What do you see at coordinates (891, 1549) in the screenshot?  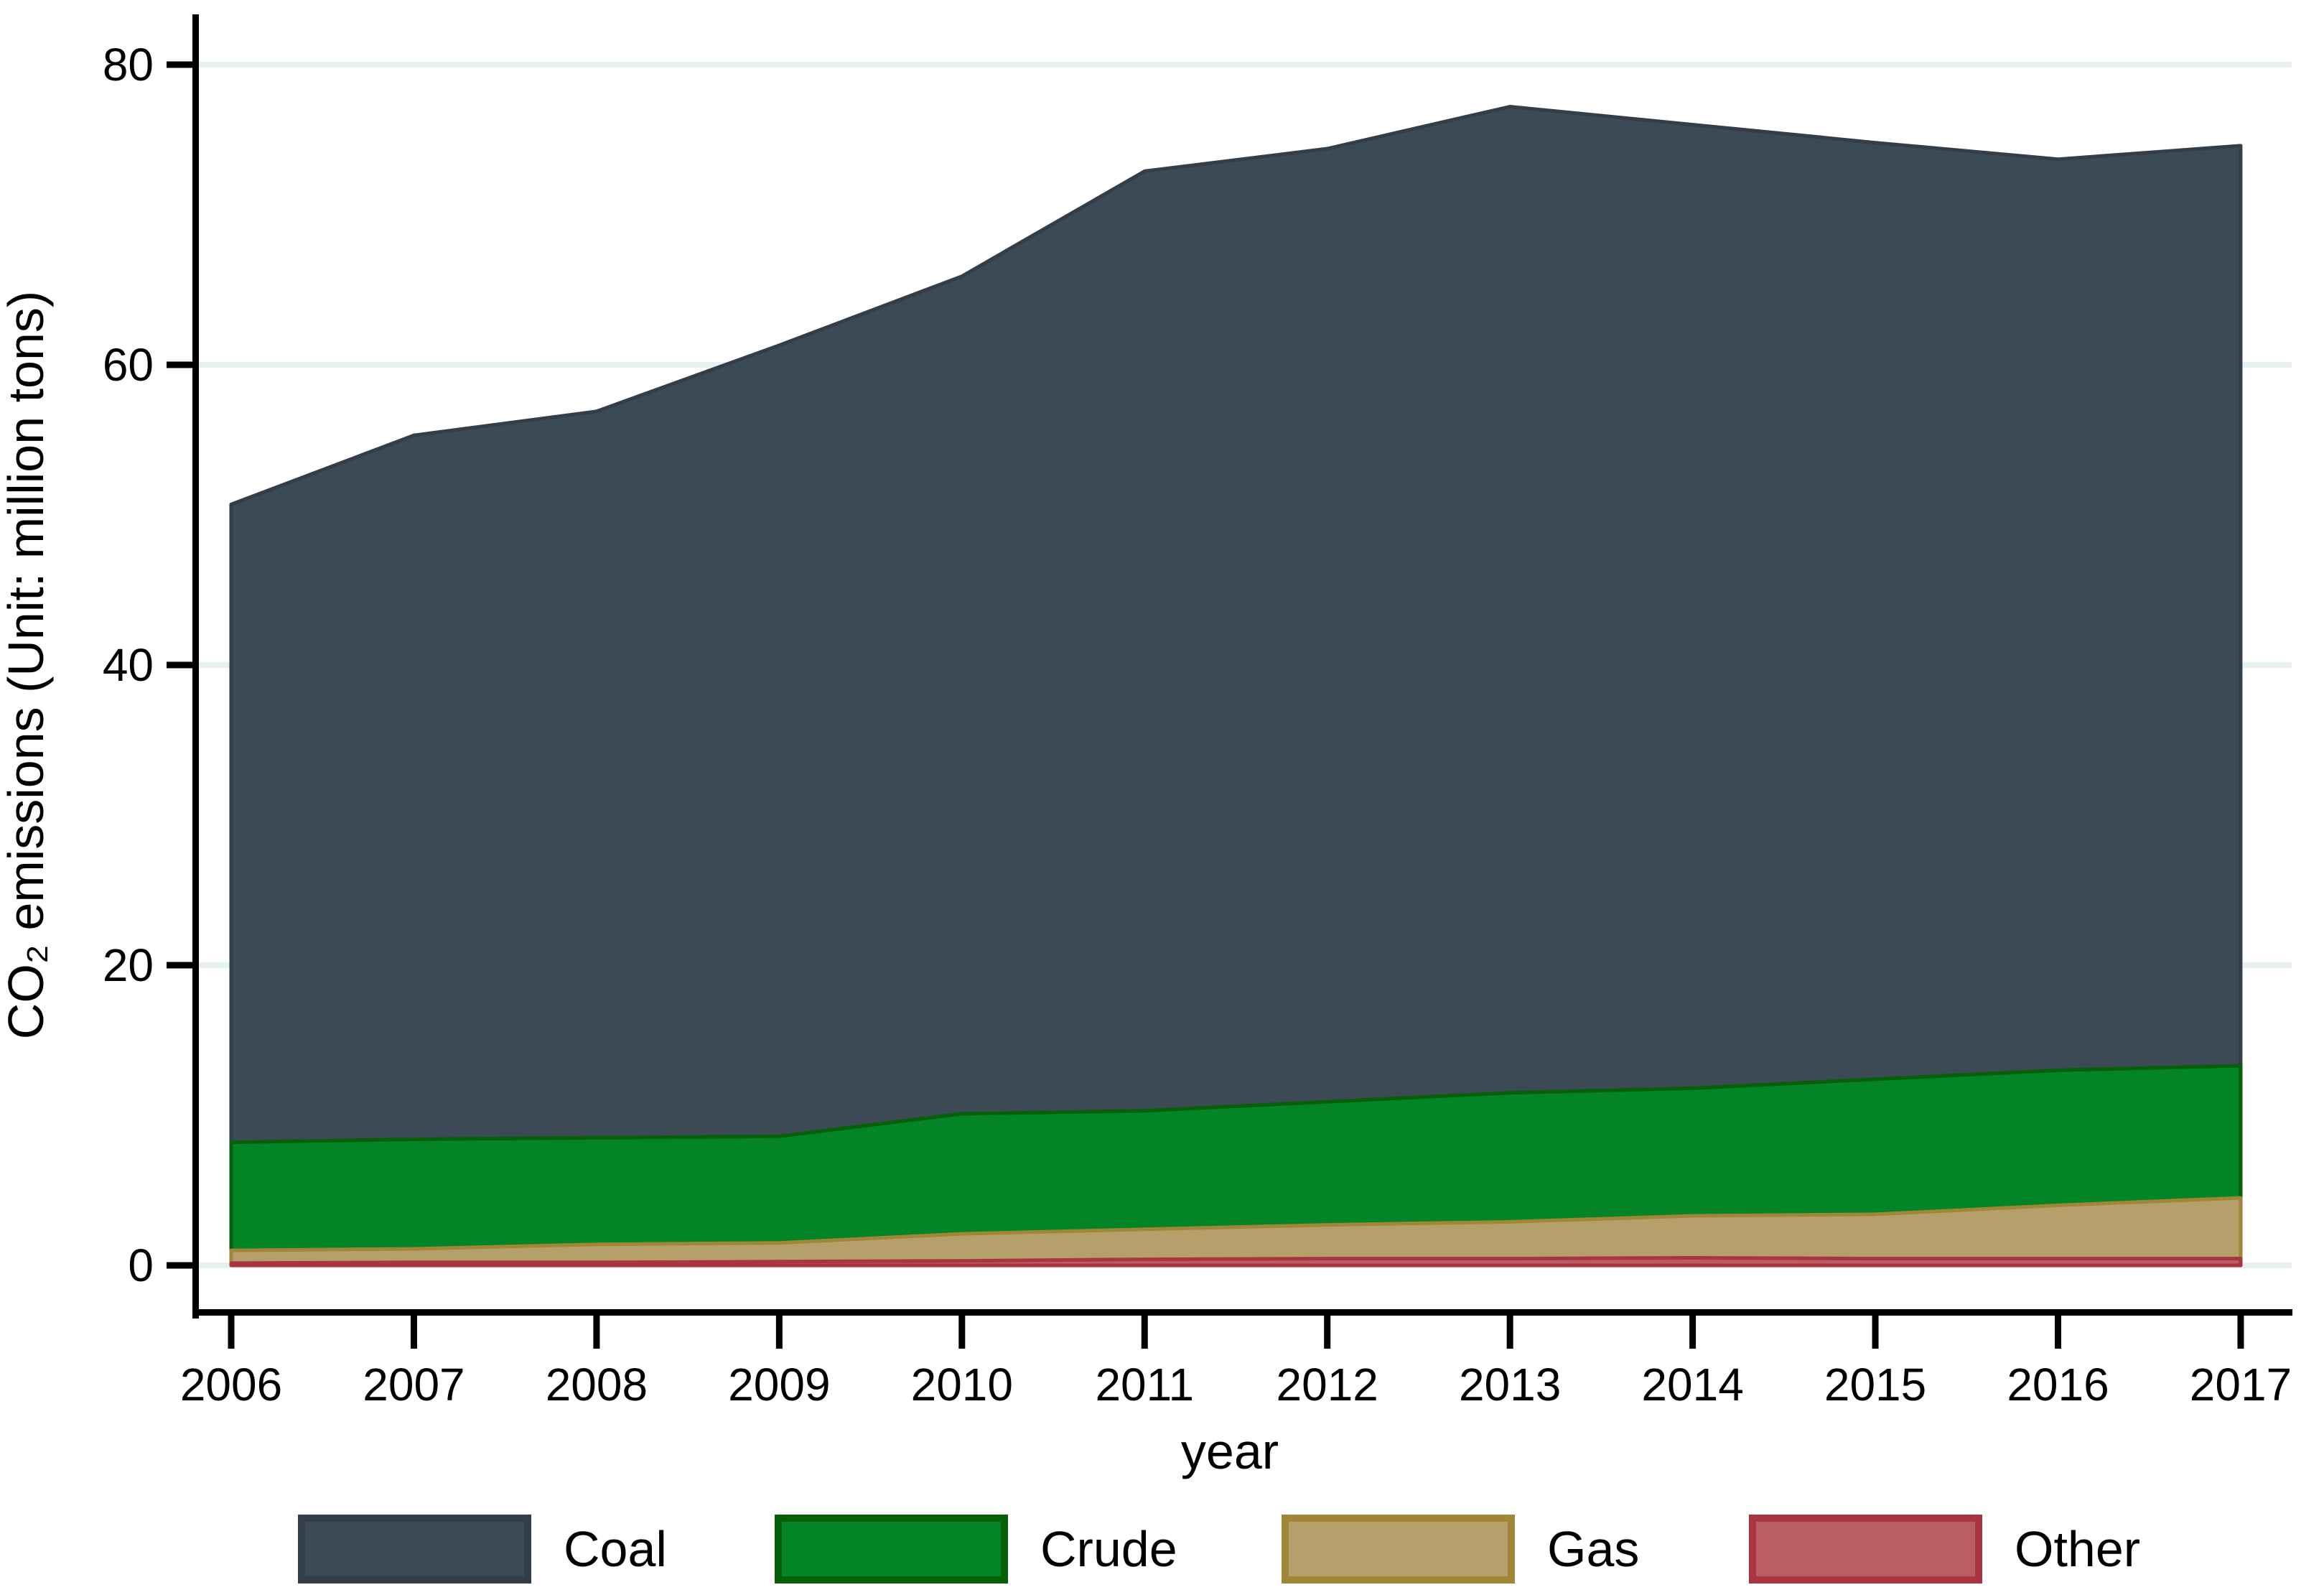 I see `legend-swatch-crude` at bounding box center [891, 1549].